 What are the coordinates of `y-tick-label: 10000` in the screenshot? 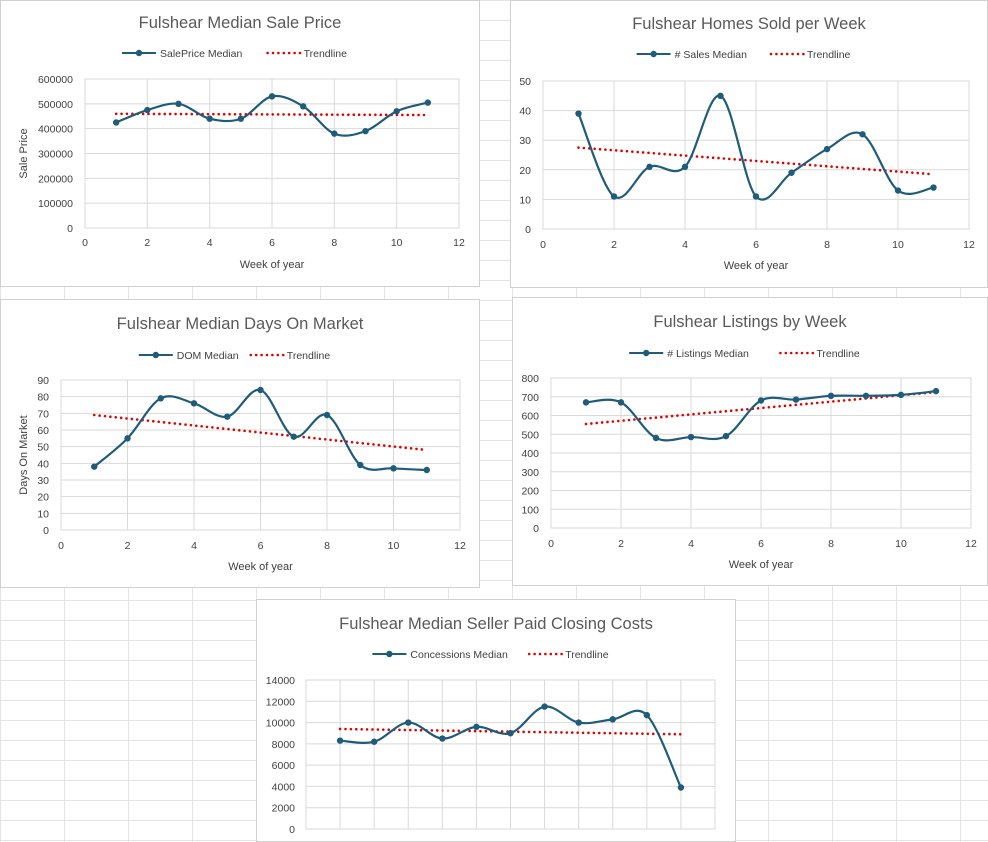 It's located at (280, 724).